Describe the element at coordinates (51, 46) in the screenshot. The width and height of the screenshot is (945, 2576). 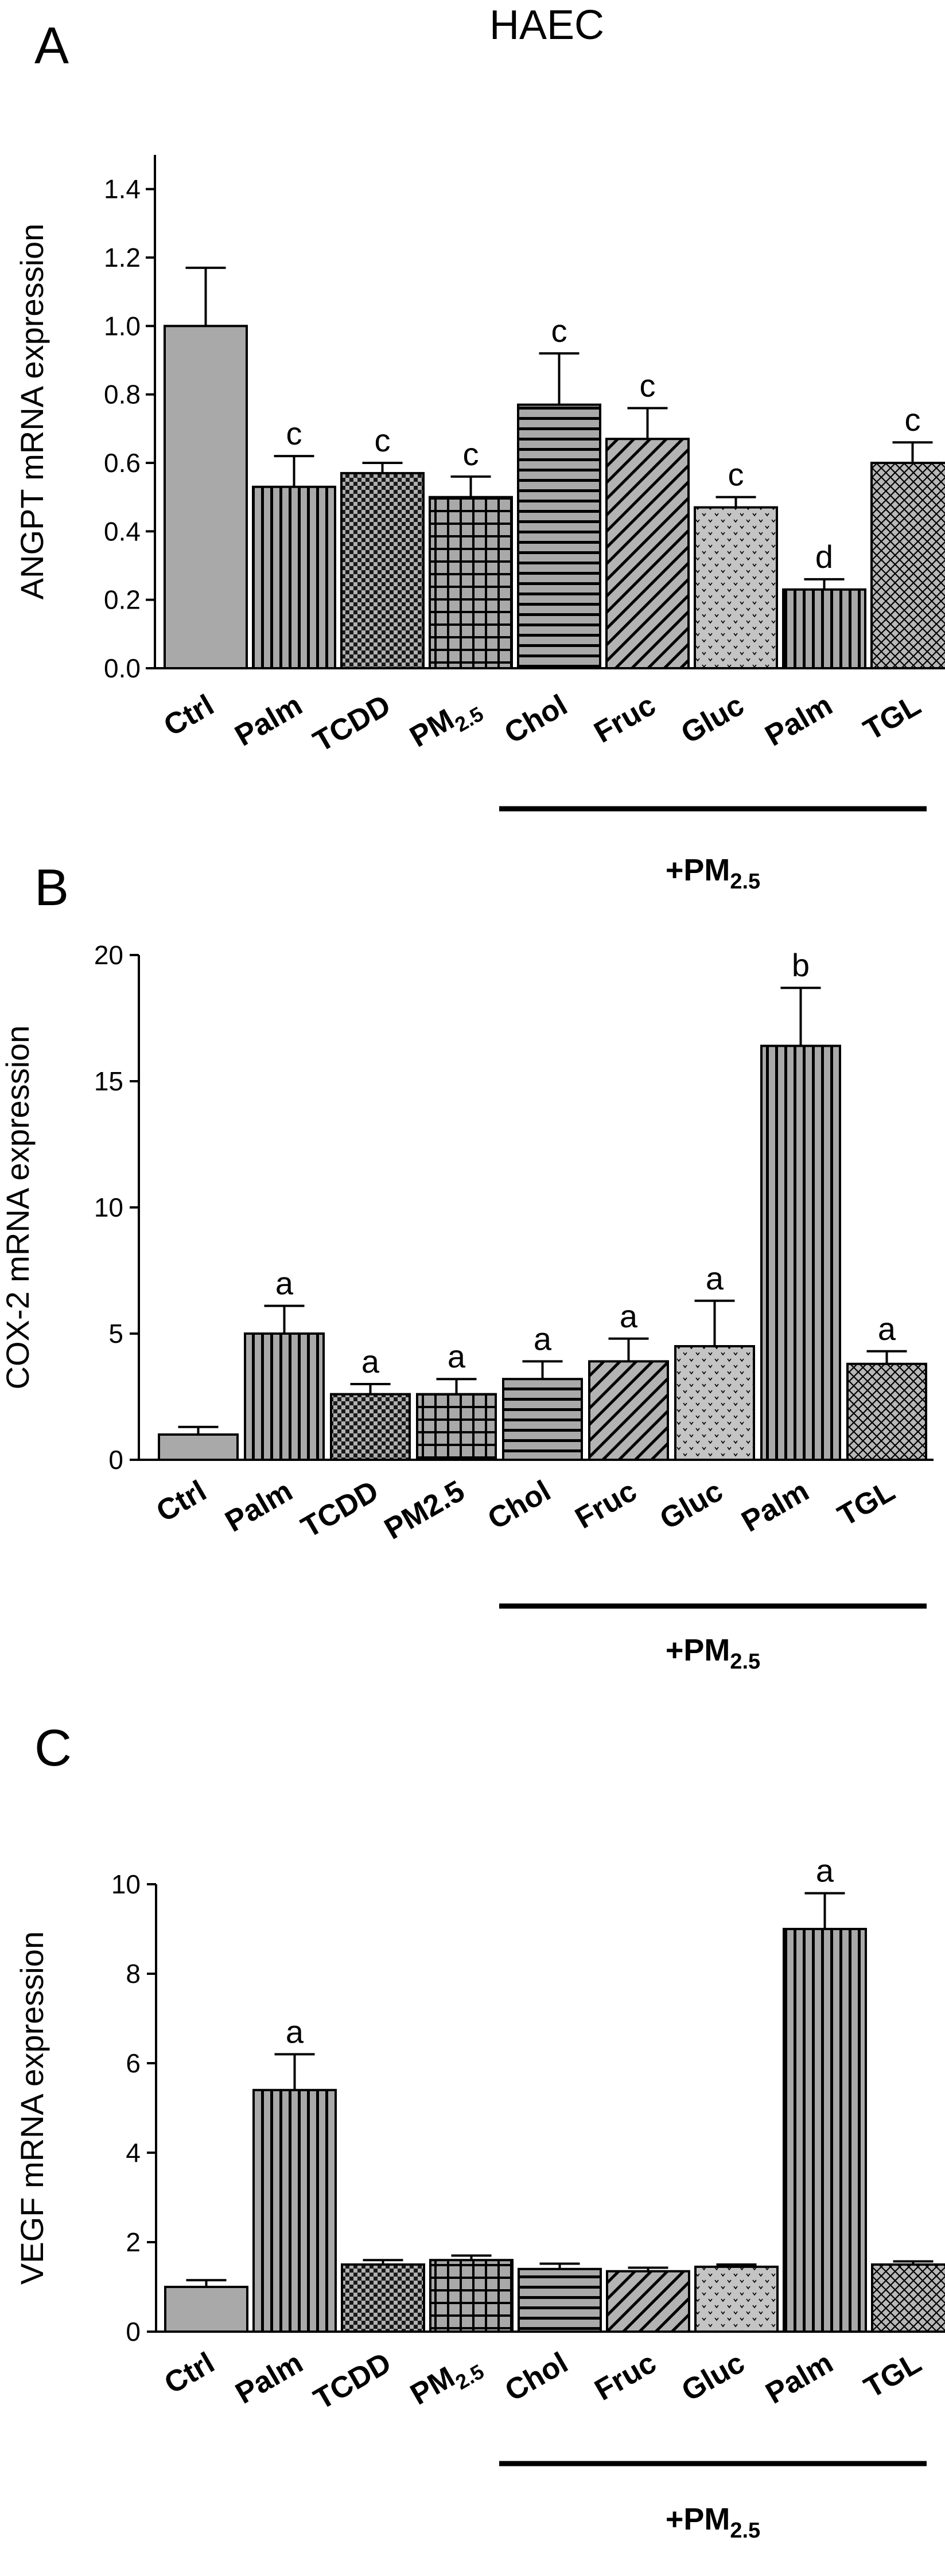
I see `panel-label: A` at that location.